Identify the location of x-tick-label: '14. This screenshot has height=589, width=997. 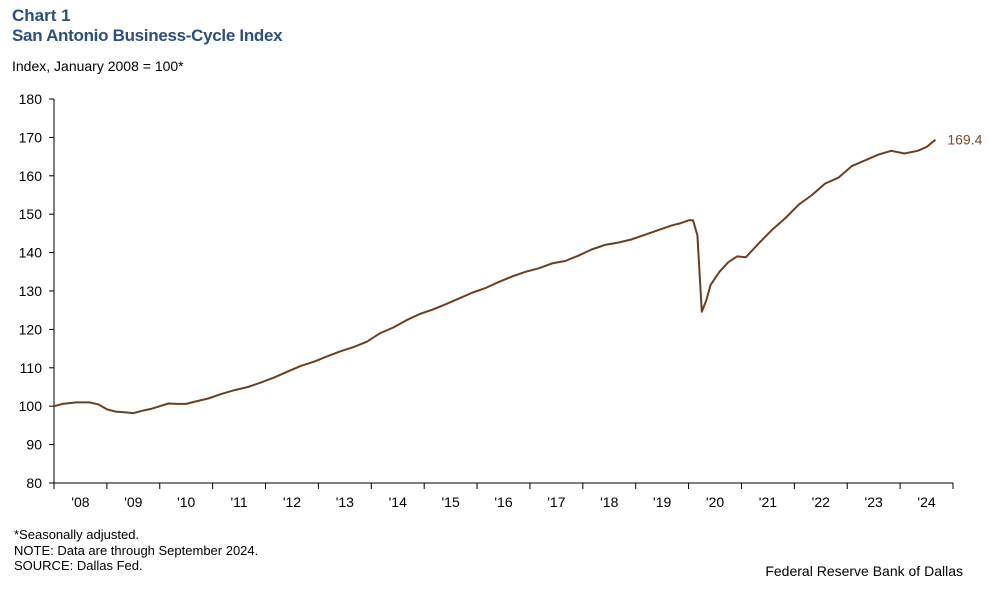
(398, 502).